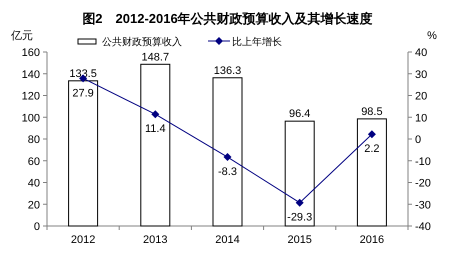  What do you see at coordinates (31, 96) in the screenshot?
I see `y-tick-label: 120` at bounding box center [31, 96].